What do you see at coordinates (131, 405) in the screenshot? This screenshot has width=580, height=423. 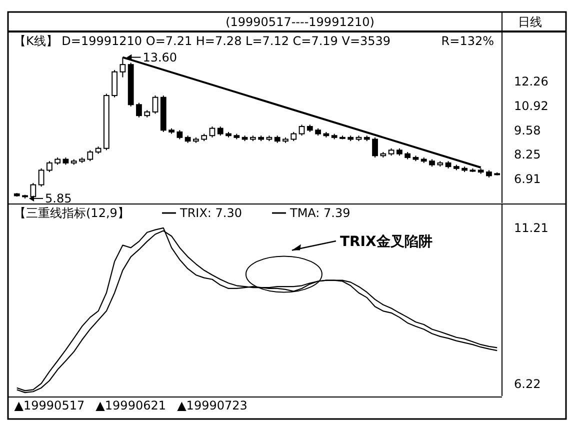 I see `x-tick-label: ▲19990621` at bounding box center [131, 405].